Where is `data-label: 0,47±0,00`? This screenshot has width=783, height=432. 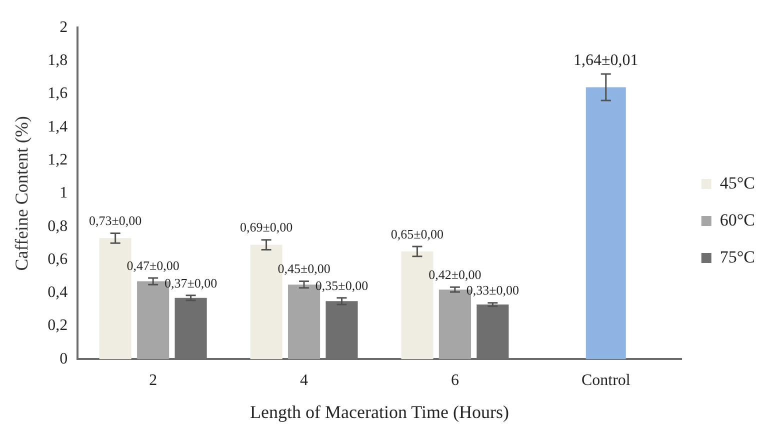
data-label: 0,47±0,00 is located at coordinates (153, 265).